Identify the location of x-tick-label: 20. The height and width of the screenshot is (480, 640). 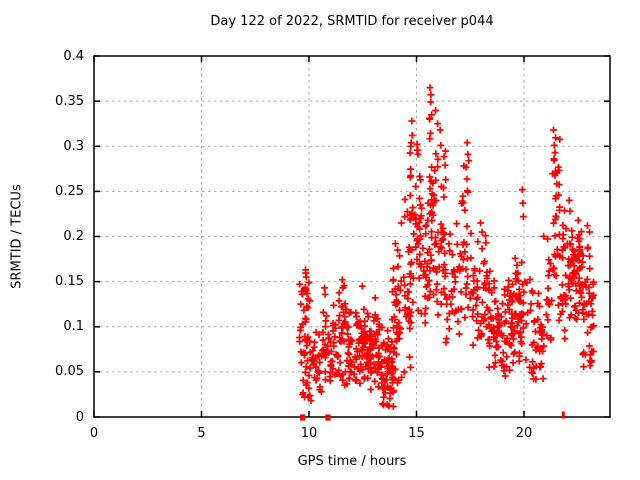
(524, 433).